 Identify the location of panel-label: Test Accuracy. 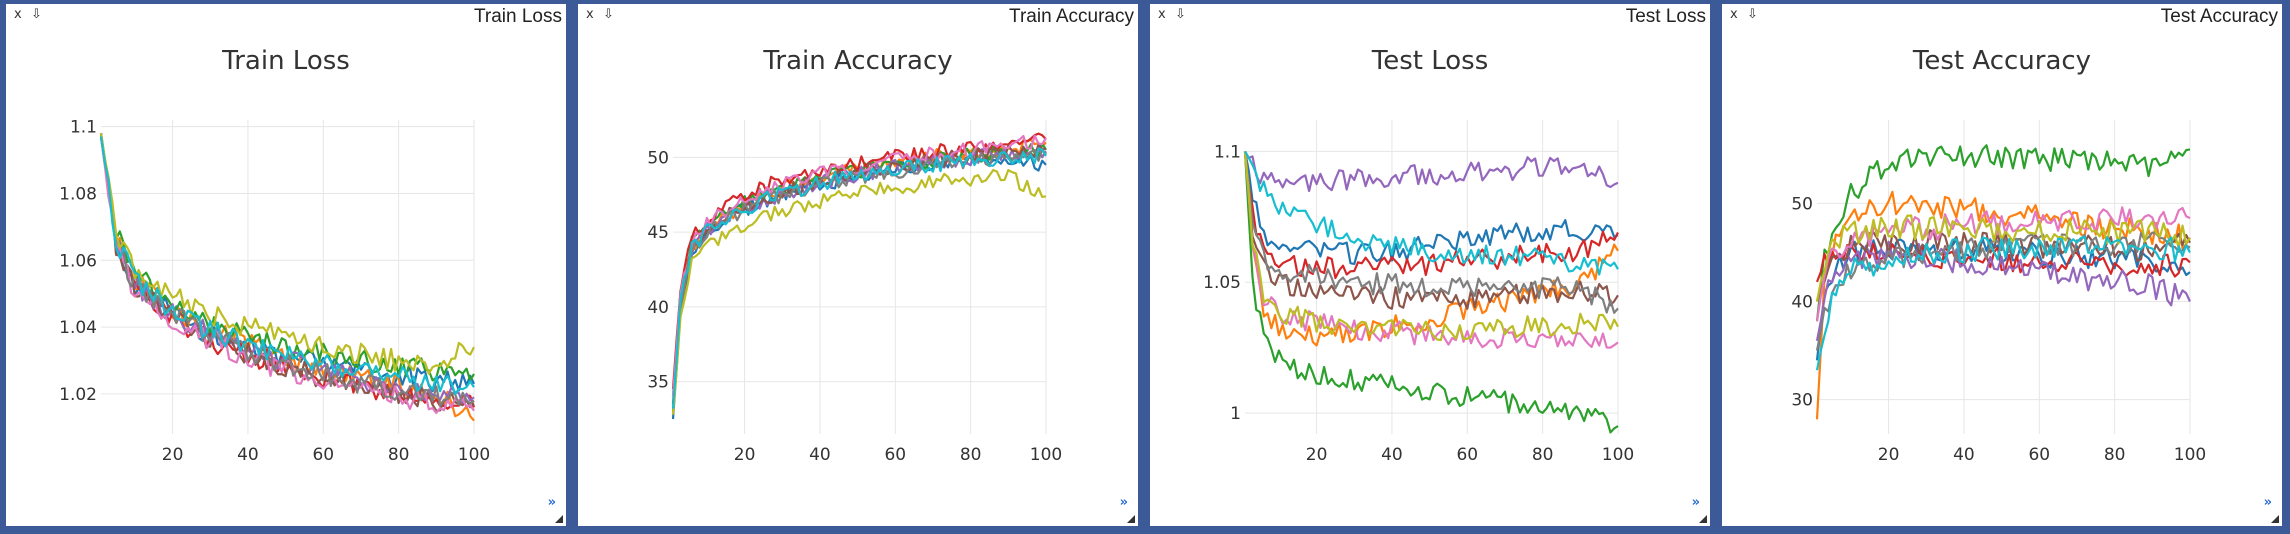
(2219, 16).